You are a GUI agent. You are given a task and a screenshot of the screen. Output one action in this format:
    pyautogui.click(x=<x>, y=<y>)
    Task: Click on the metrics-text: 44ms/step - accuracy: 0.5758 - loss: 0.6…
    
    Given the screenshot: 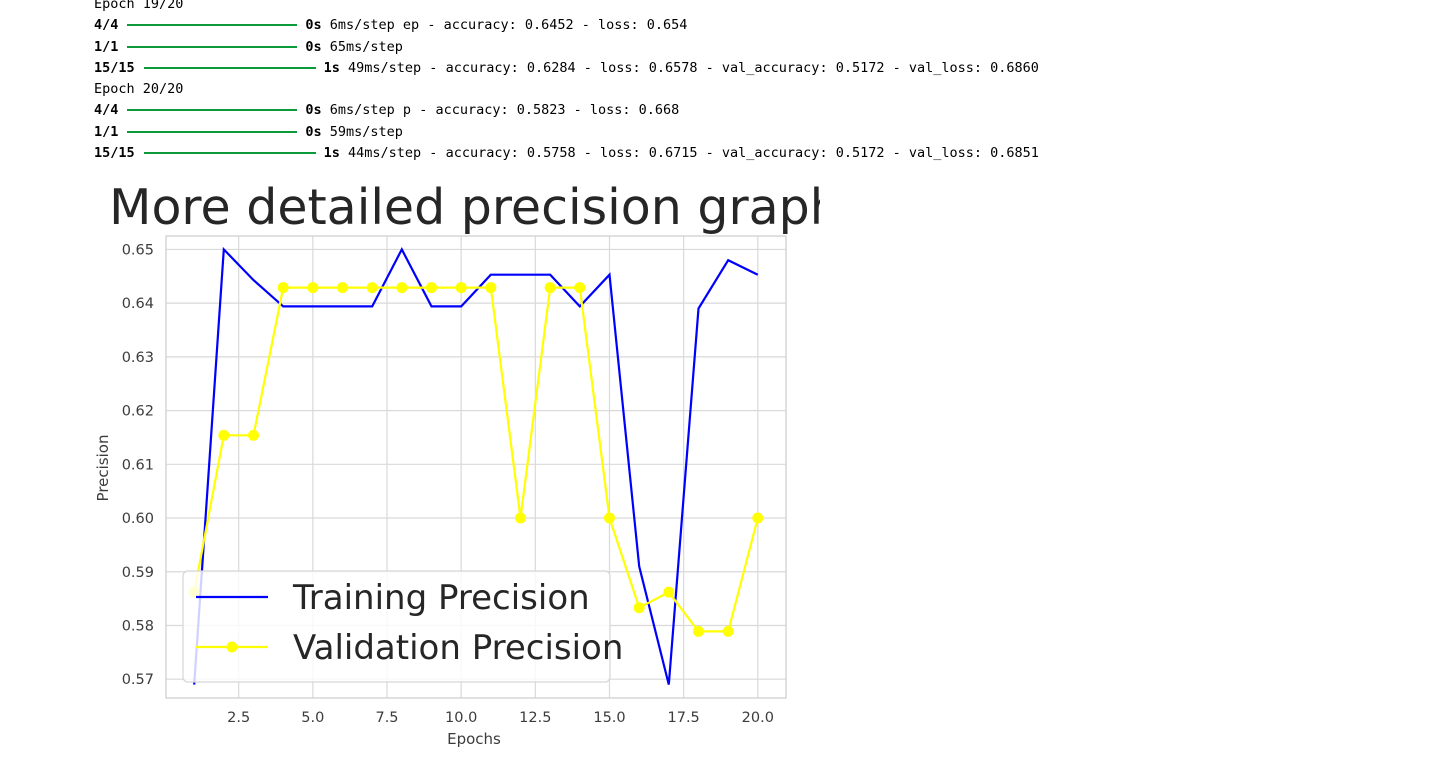 What is the action you would take?
    pyautogui.click(x=689, y=153)
    